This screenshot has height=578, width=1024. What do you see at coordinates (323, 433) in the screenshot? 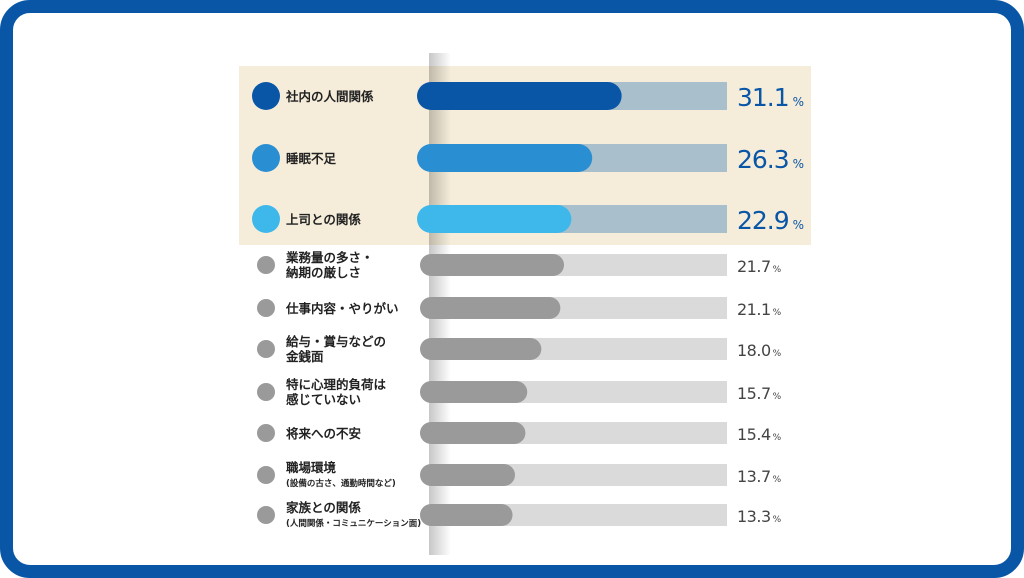
I see `category-label: 将来への不安` at bounding box center [323, 433].